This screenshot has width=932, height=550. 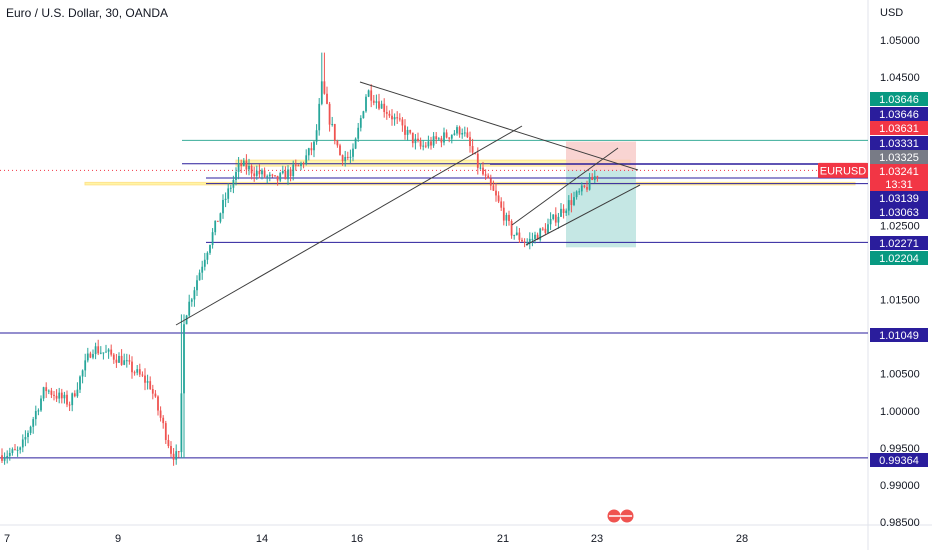 What do you see at coordinates (349, 225) in the screenshot?
I see `trendline-up` at bounding box center [349, 225].